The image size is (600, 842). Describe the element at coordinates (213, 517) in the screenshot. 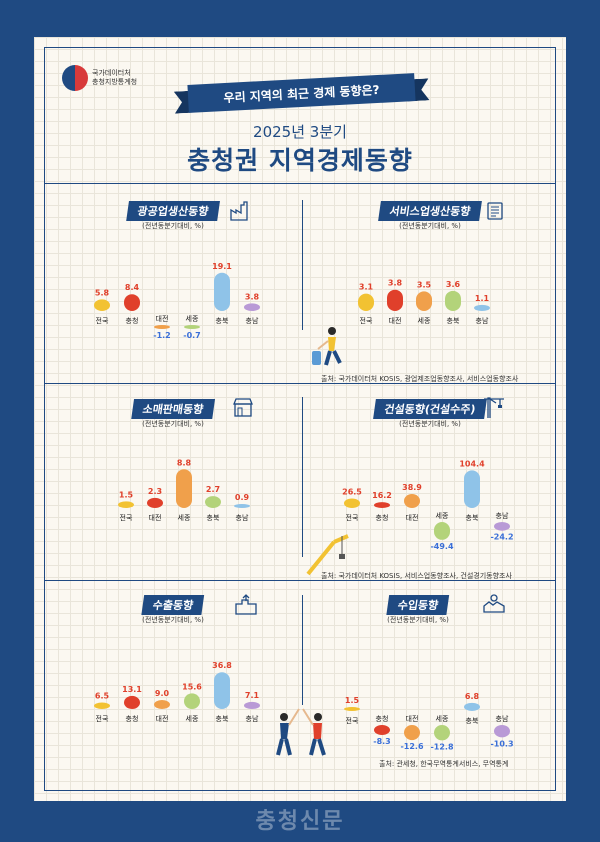

I see `category-label-2-3: 충북` at that location.